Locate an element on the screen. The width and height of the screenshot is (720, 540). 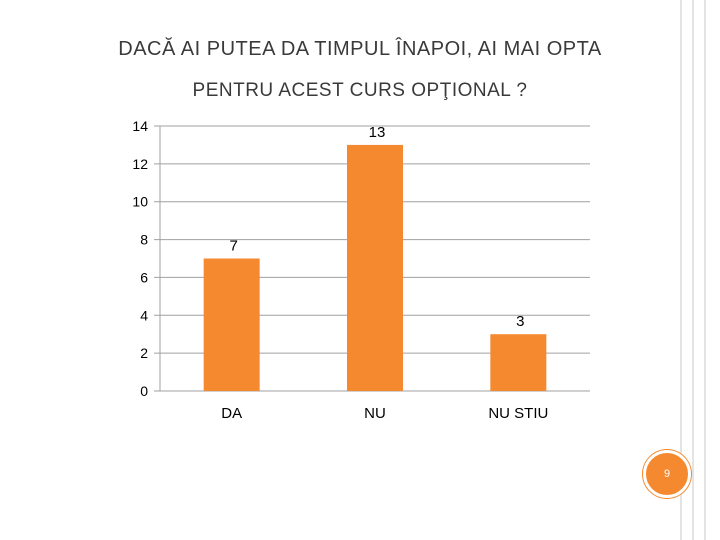
data-label: 13 is located at coordinates (377, 132).